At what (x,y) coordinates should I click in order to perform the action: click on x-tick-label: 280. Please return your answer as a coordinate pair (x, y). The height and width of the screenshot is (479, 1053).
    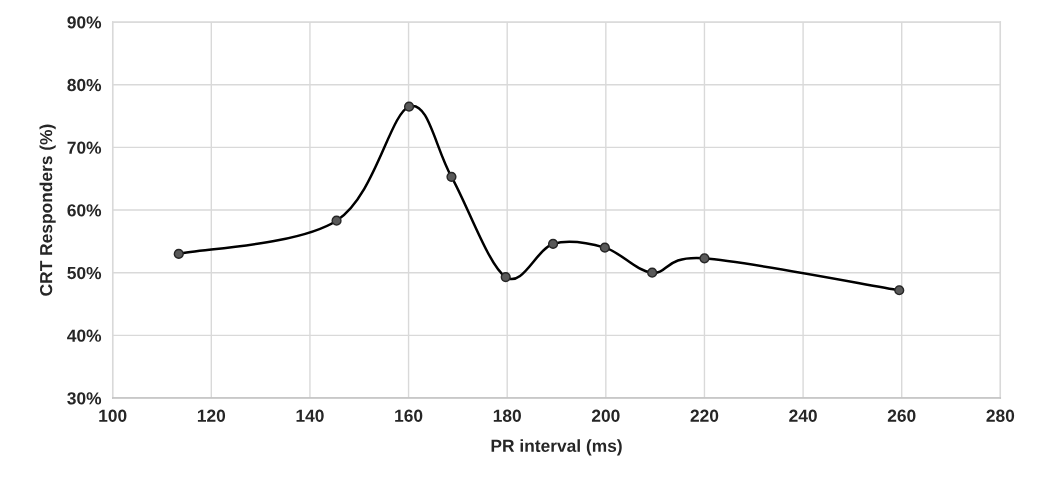
    Looking at the image, I should click on (1000, 415).